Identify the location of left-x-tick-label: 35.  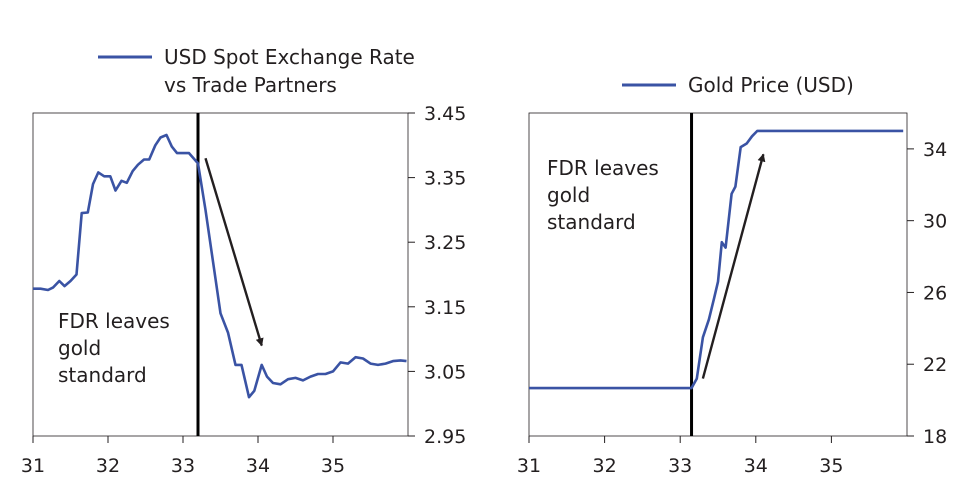
(333, 466).